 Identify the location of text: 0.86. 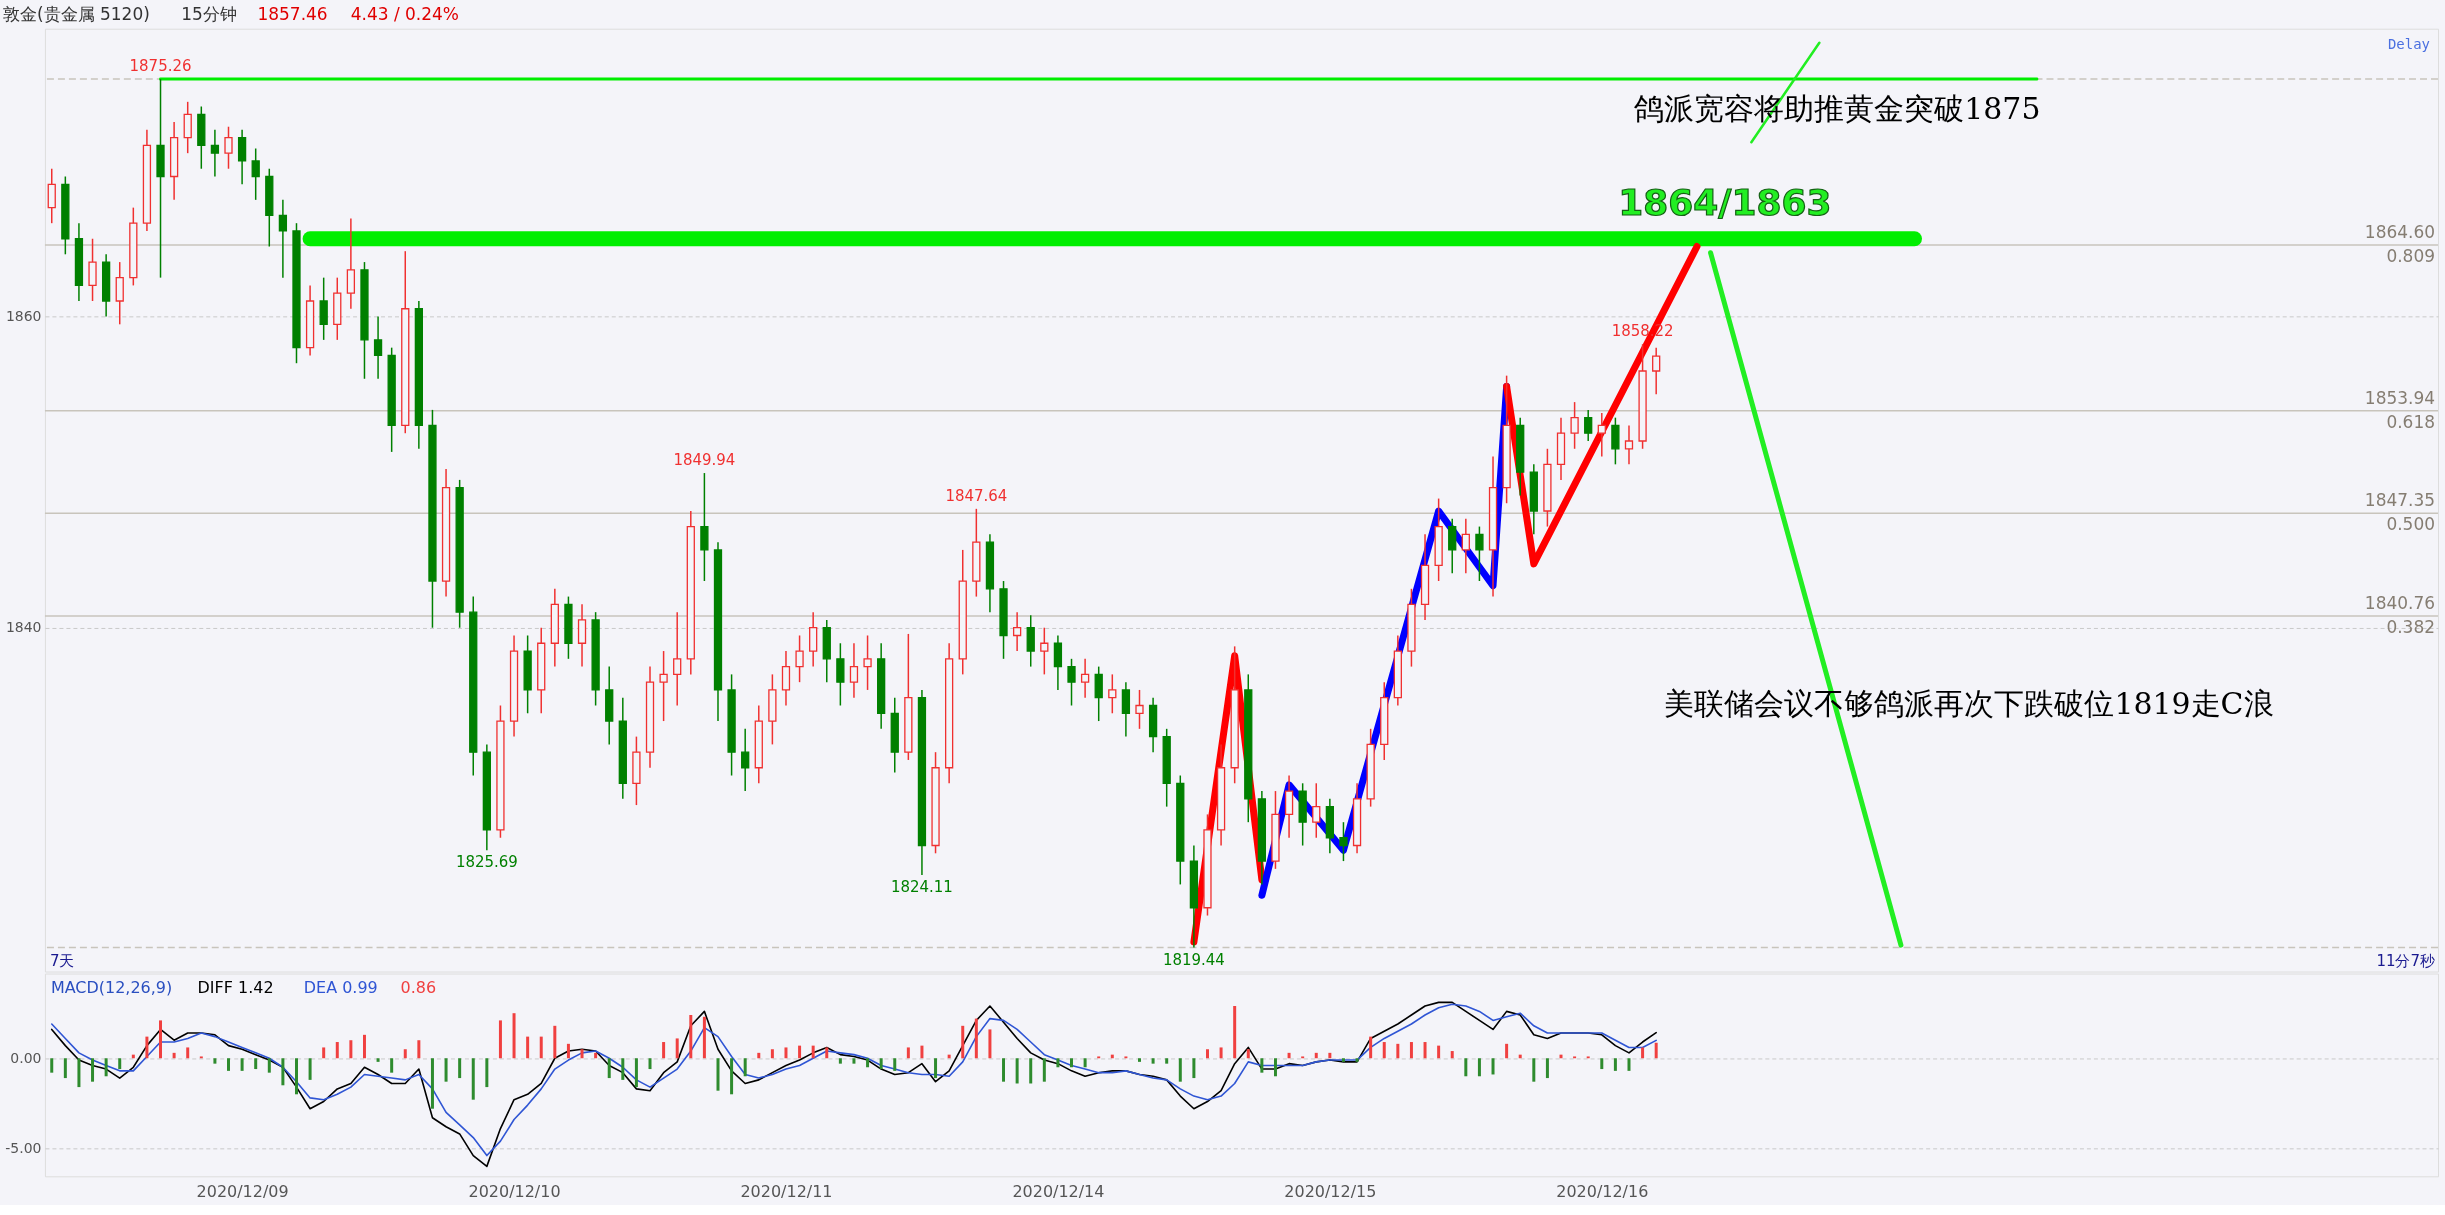
(418, 987).